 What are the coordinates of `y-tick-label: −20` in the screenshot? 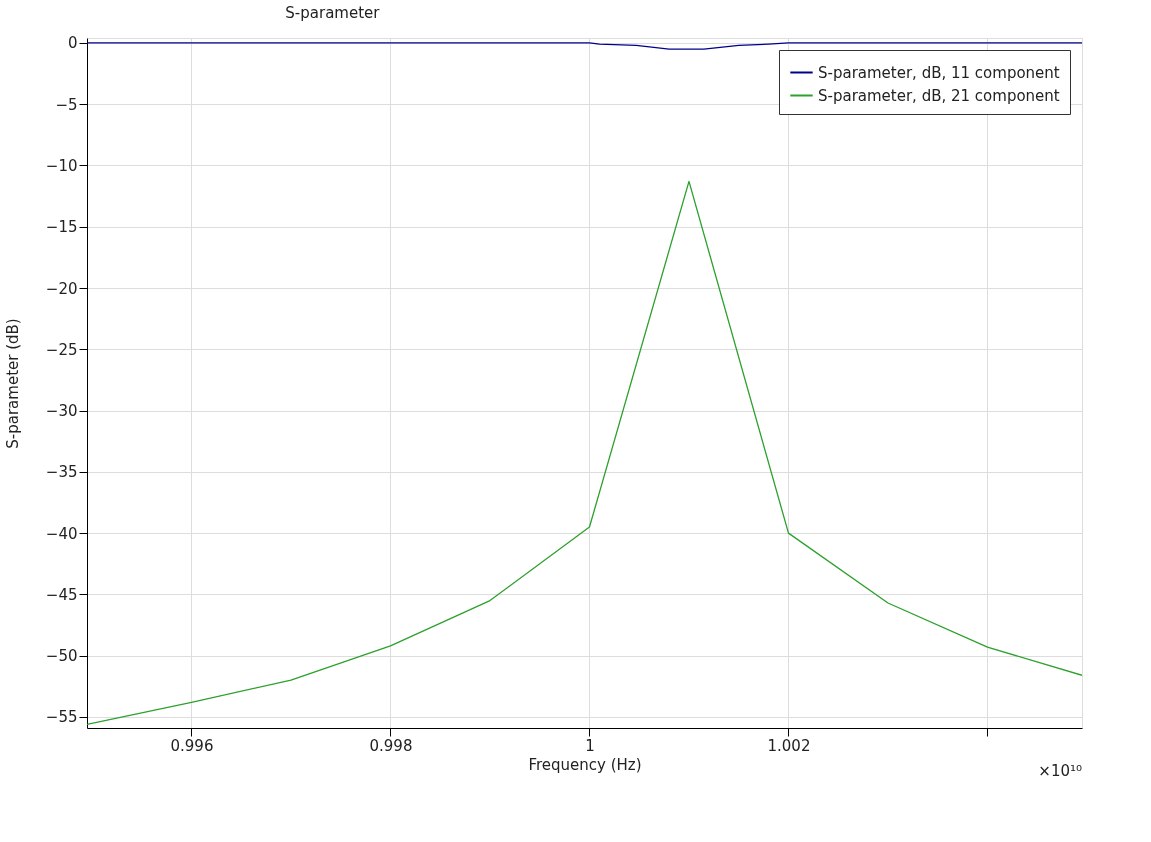 It's located at (61, 288).